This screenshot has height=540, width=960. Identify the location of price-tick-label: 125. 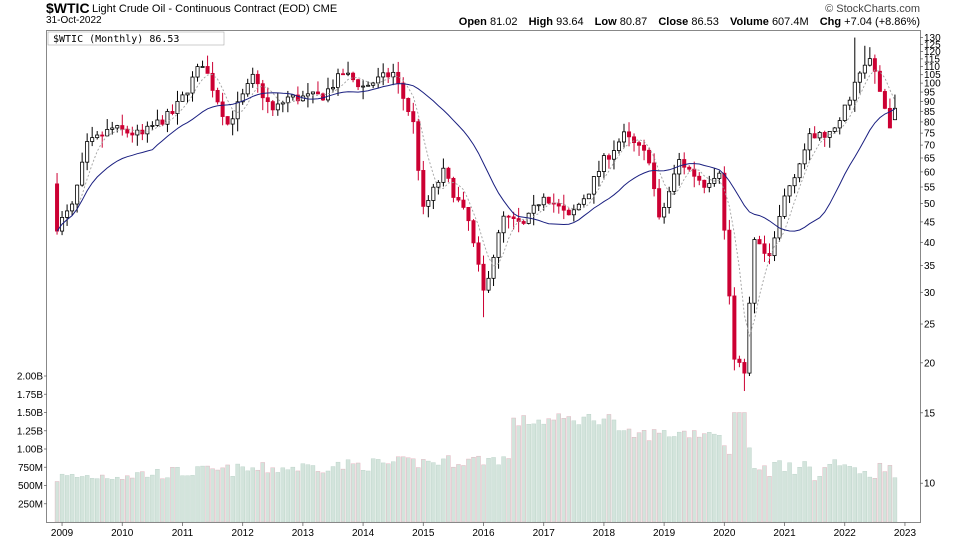
(932, 45).